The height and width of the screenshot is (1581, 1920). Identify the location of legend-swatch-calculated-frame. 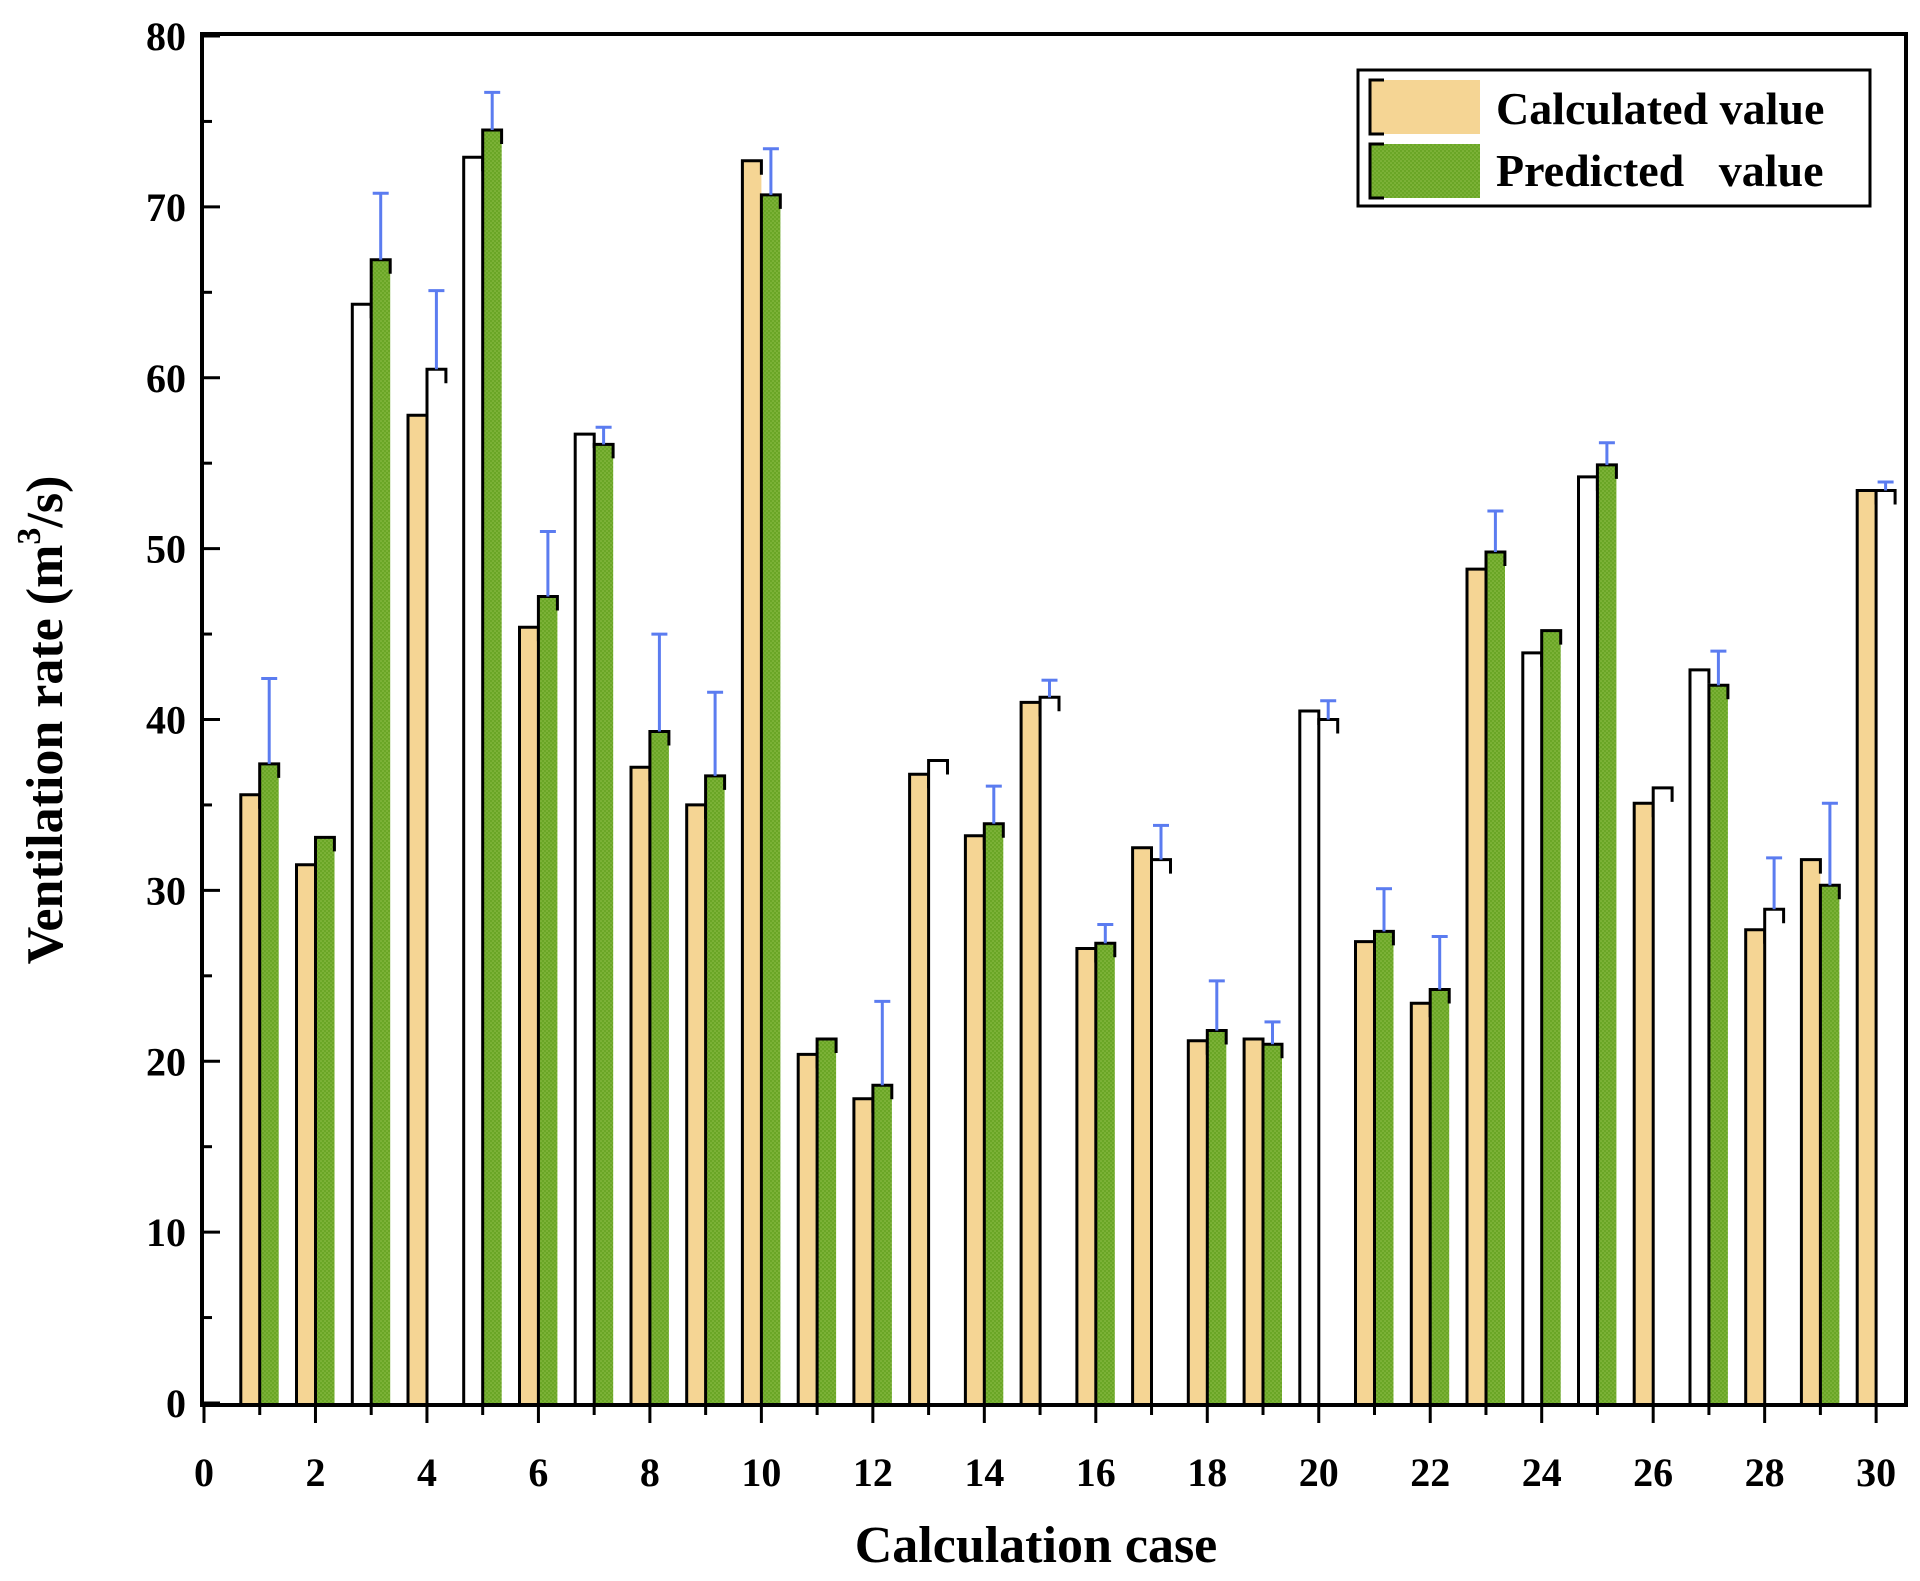
(1376, 107).